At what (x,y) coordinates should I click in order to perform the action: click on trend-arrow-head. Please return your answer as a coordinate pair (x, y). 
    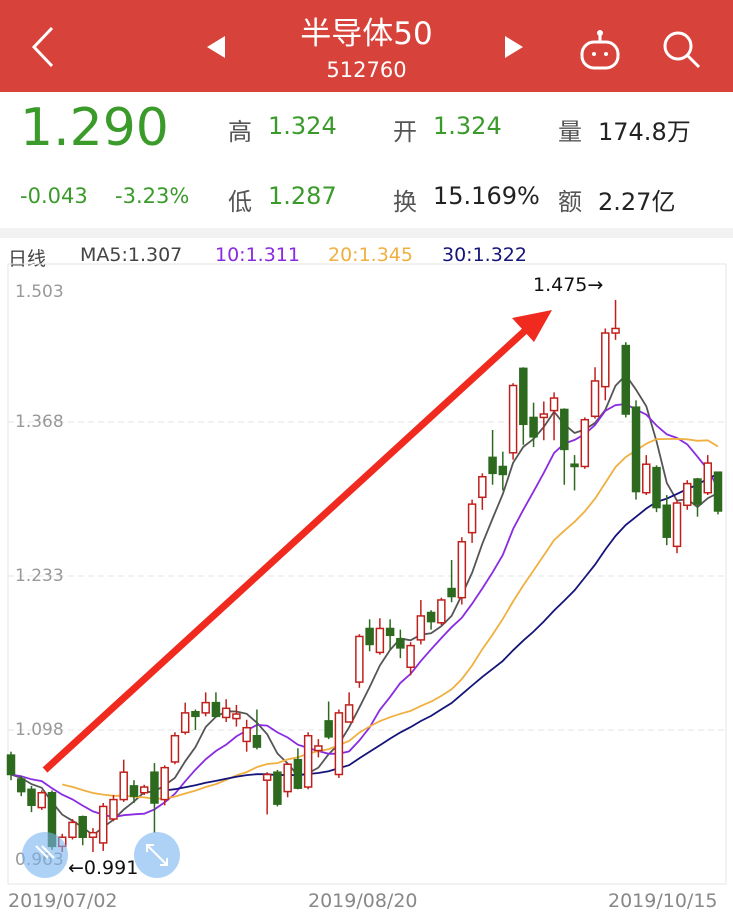
    Looking at the image, I should click on (532, 326).